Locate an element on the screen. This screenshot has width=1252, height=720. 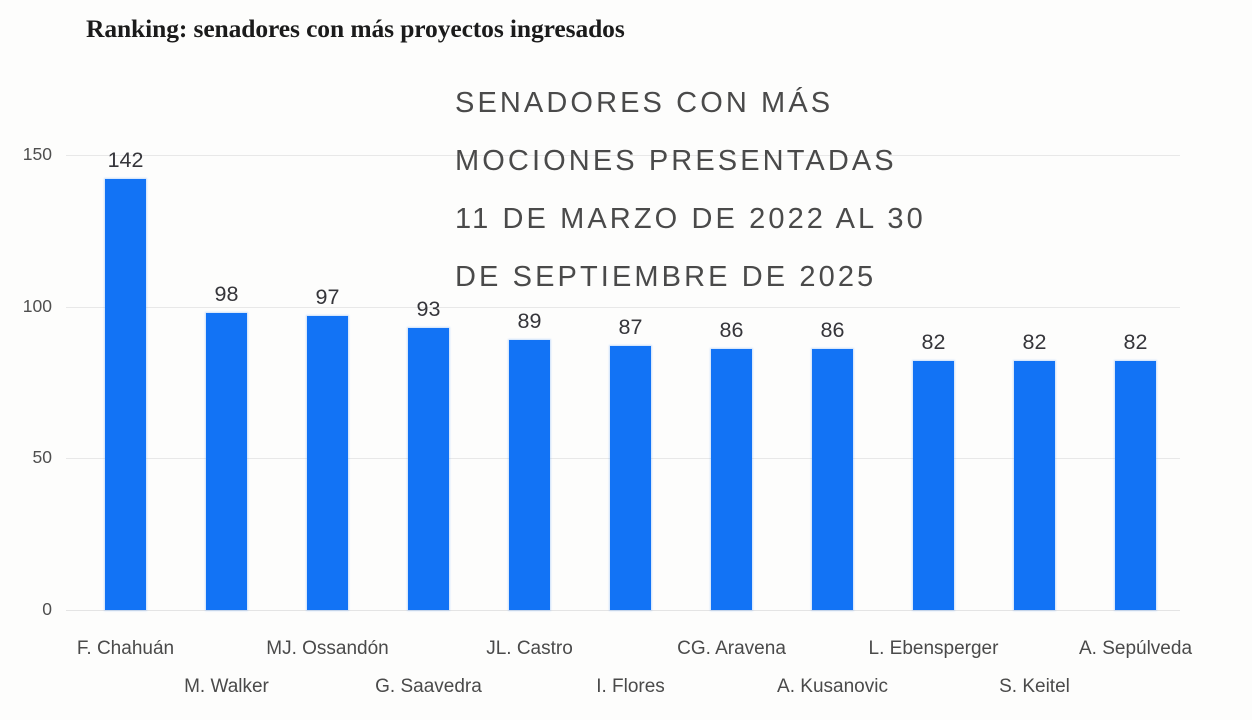
x-axis-category-label: F. Chahuán is located at coordinates (125, 648).